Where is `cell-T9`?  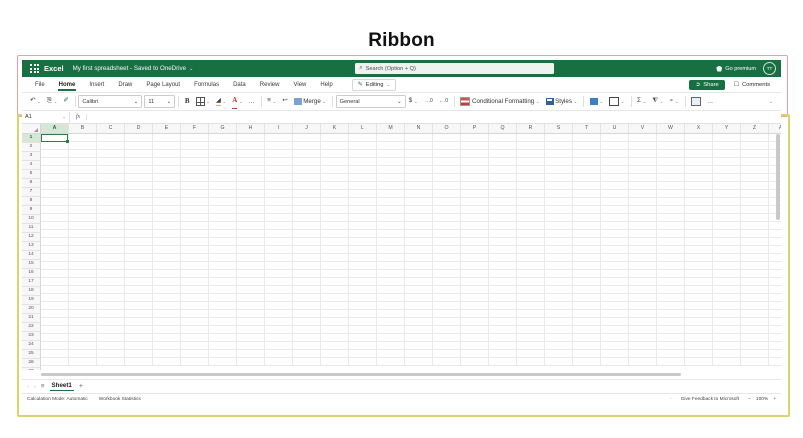
cell-T9 is located at coordinates (587, 202).